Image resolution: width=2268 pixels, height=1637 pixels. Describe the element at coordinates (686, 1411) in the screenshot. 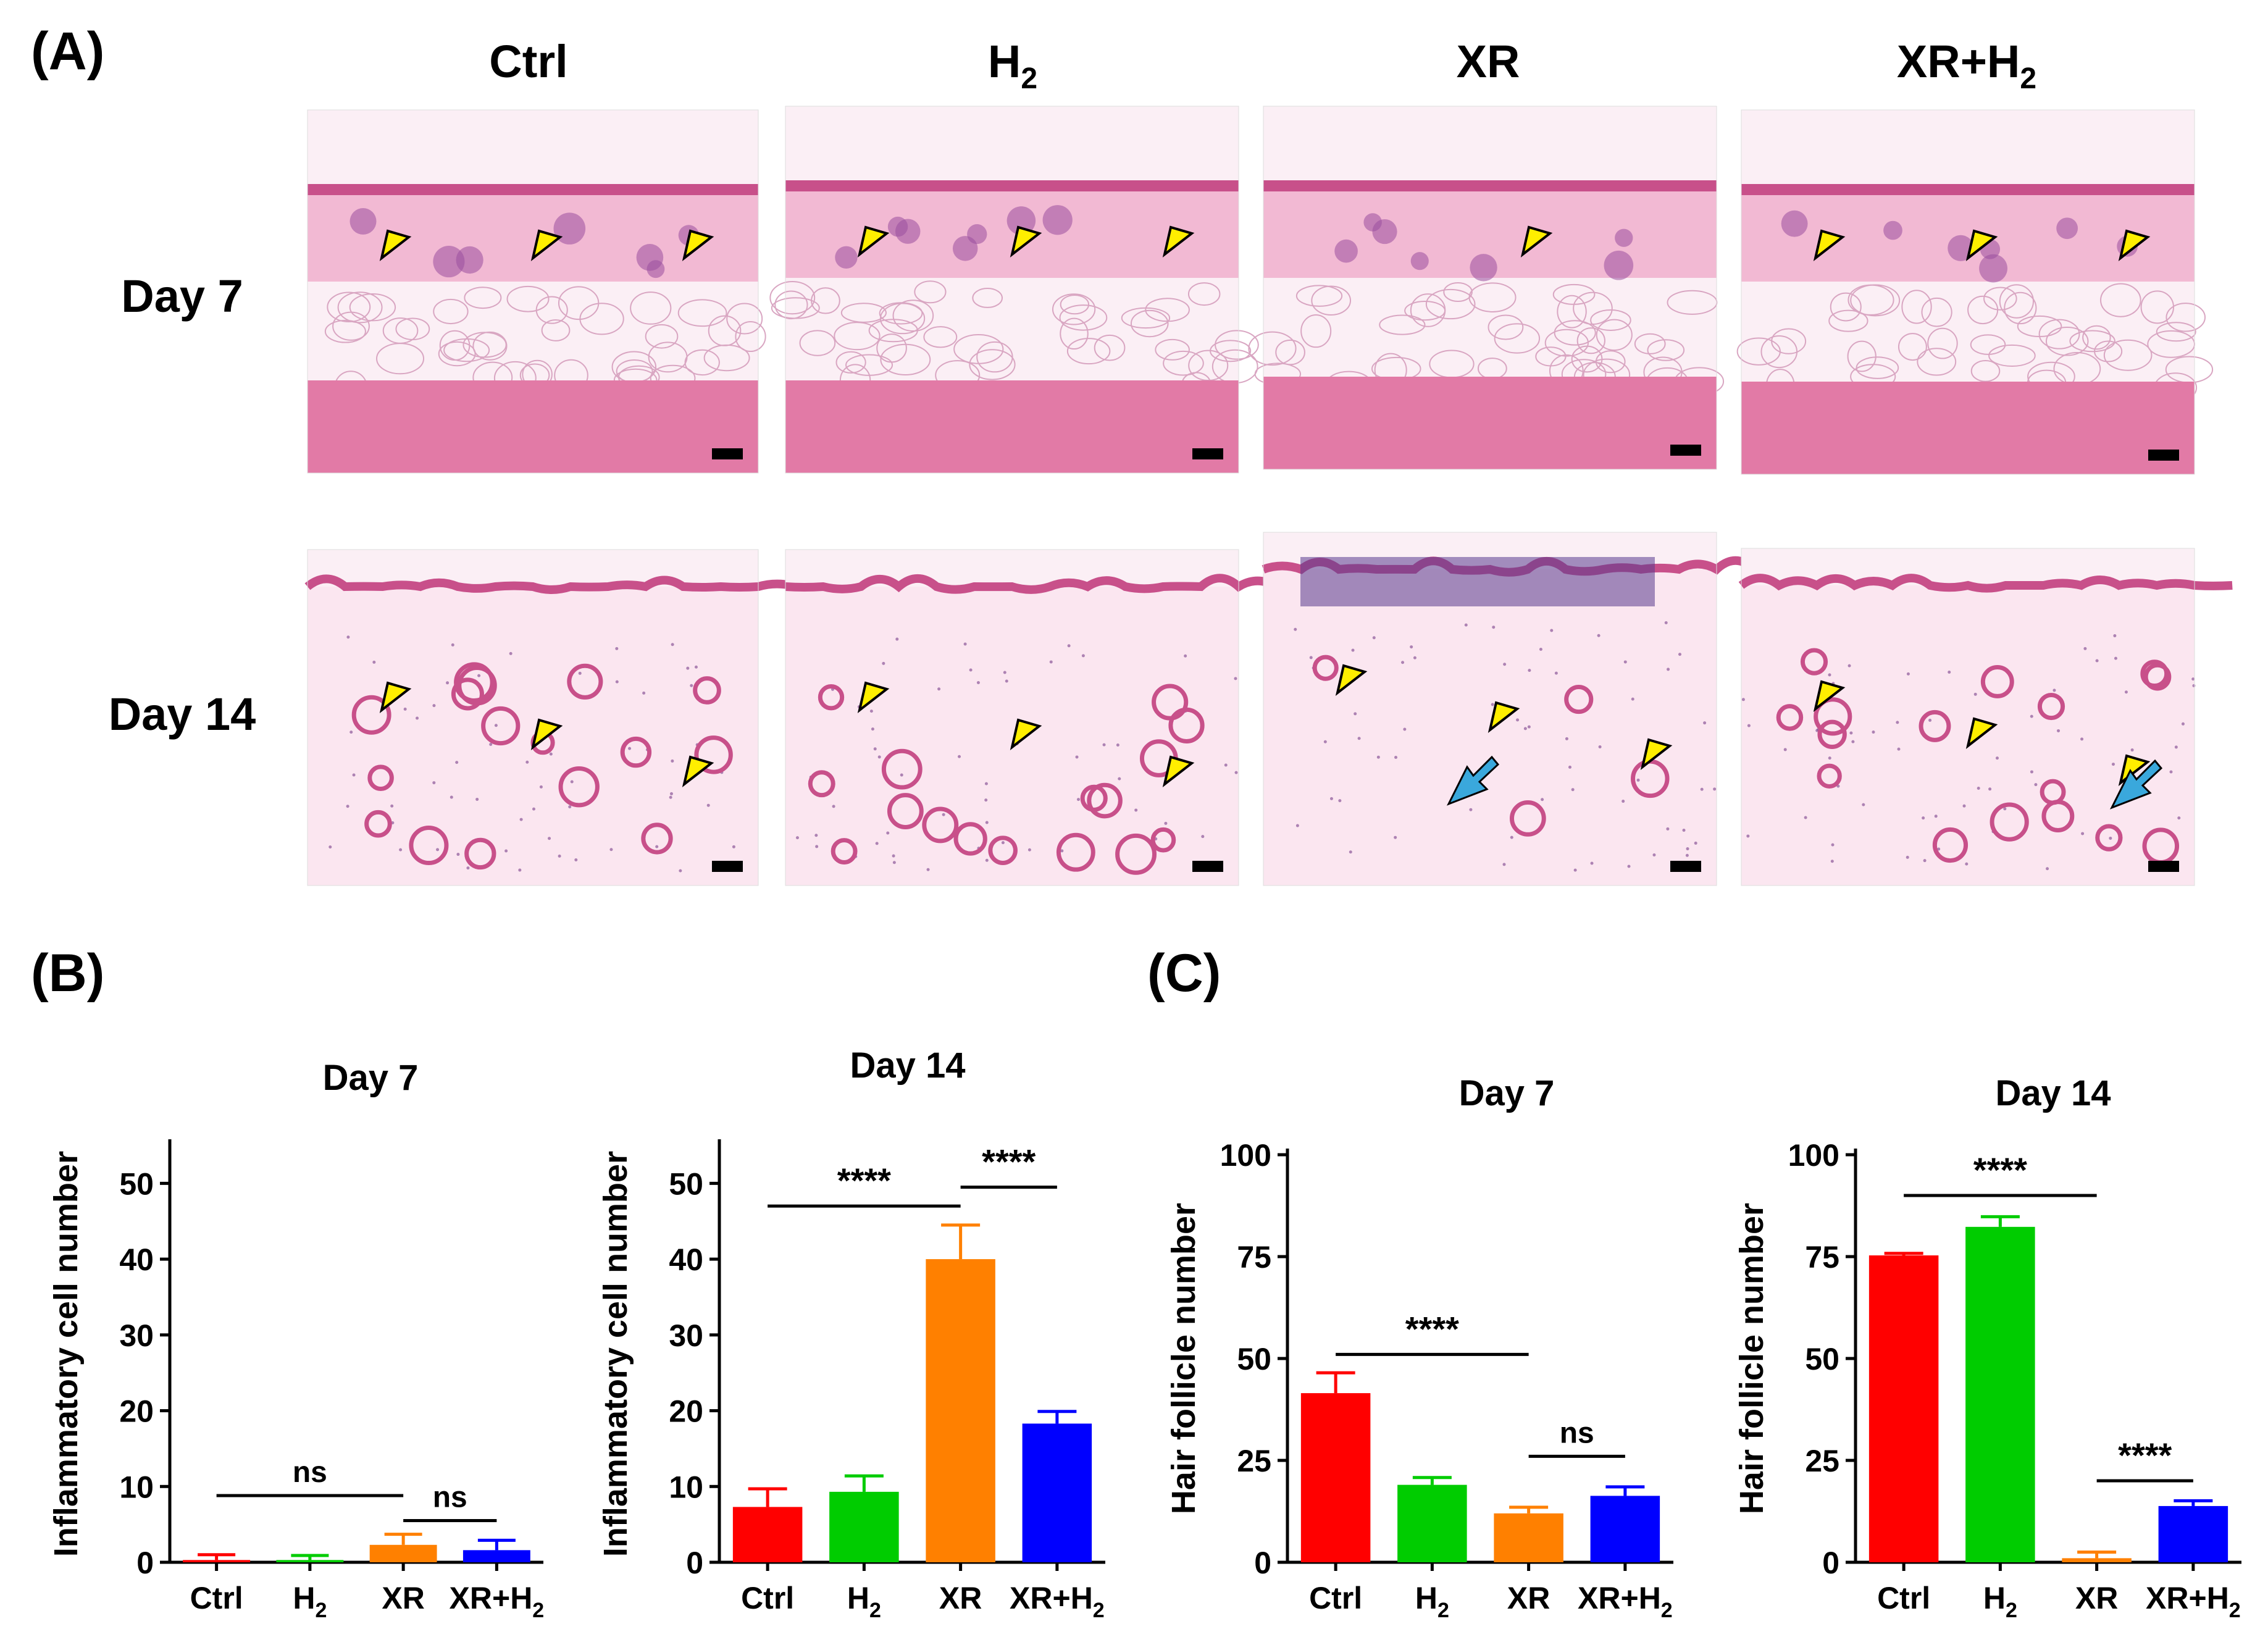

I see `y-tick-label: 20` at that location.